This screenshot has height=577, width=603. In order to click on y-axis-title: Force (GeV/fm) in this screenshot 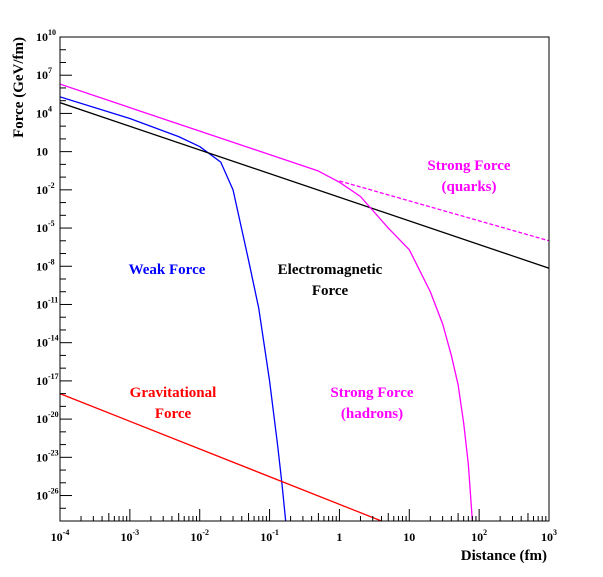, I will do `click(19, 87)`.